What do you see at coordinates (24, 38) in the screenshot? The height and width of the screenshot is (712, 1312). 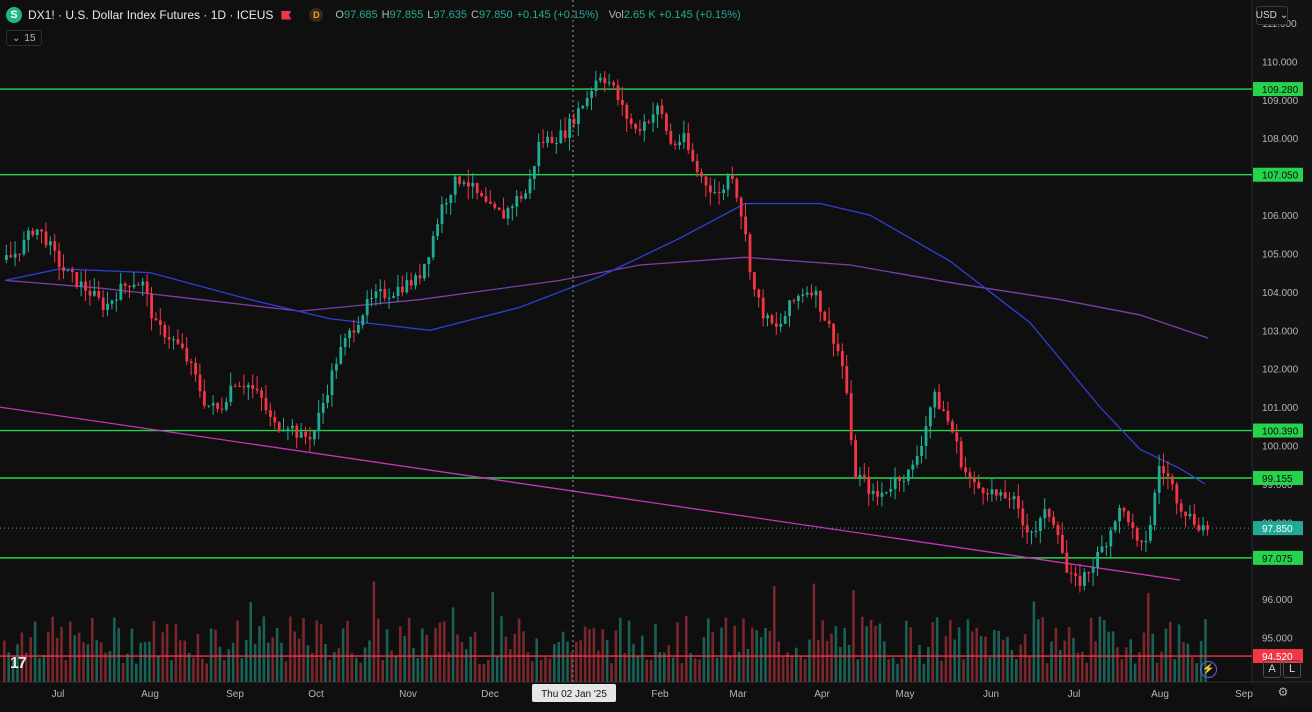 I see `indicator-toggle: ⌄ 15` at bounding box center [24, 38].